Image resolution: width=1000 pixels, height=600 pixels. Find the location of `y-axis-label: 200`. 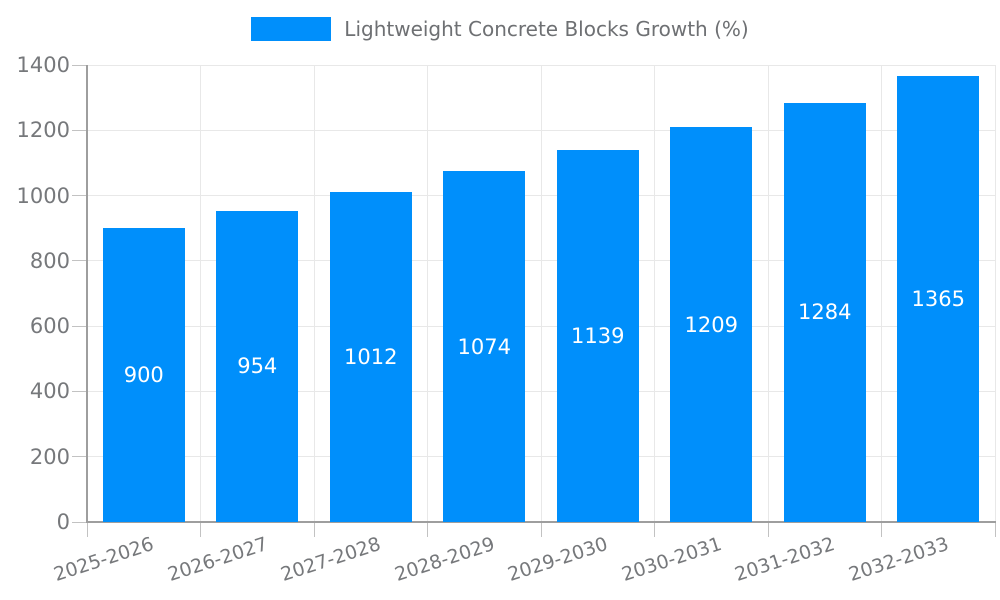

y-axis-label: 200 is located at coordinates (49, 456).